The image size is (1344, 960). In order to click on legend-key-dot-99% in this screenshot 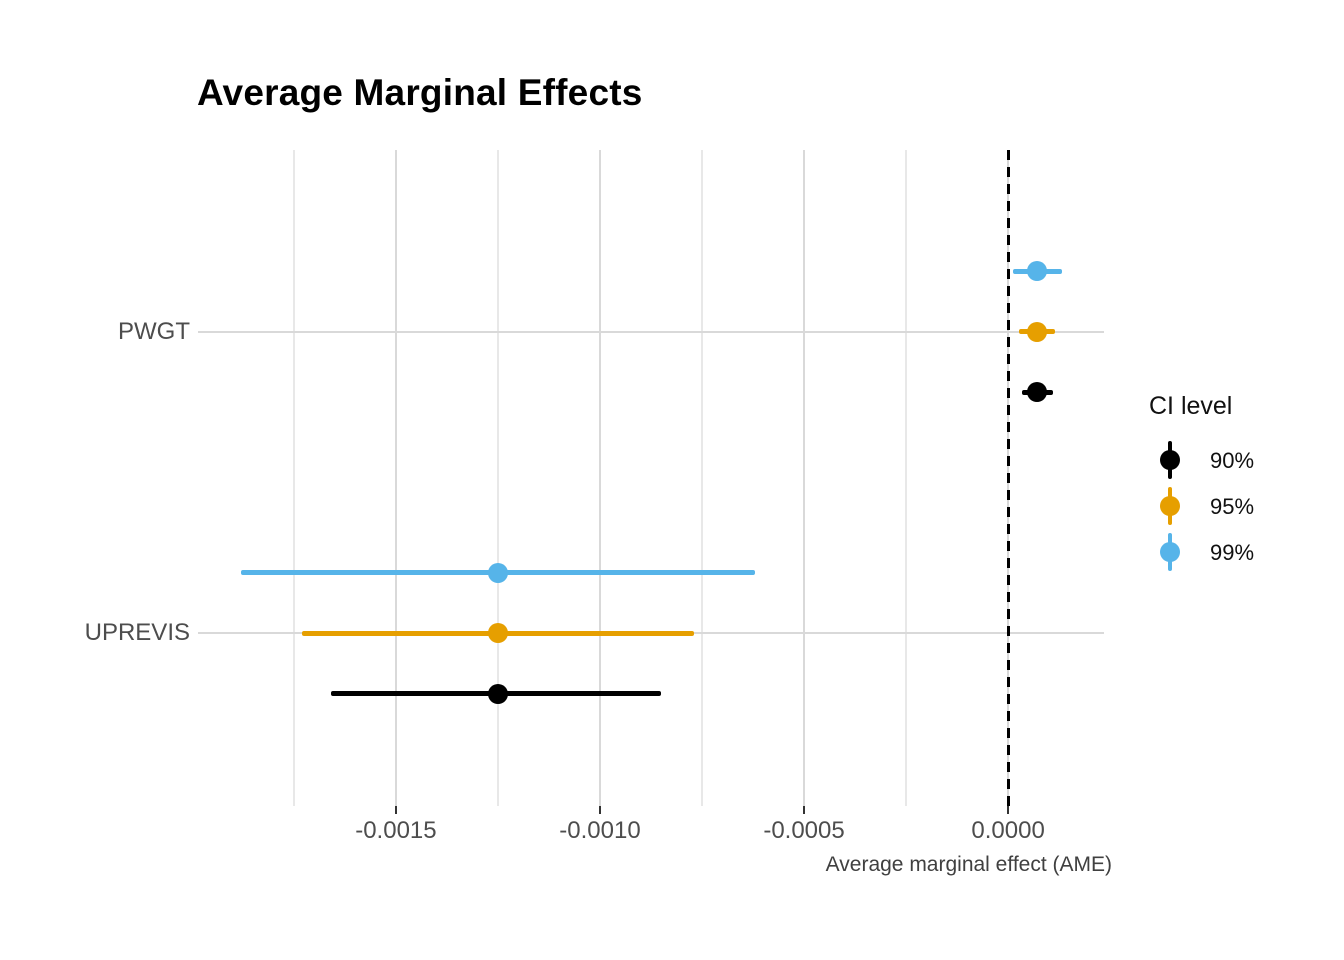, I will do `click(1170, 551)`.